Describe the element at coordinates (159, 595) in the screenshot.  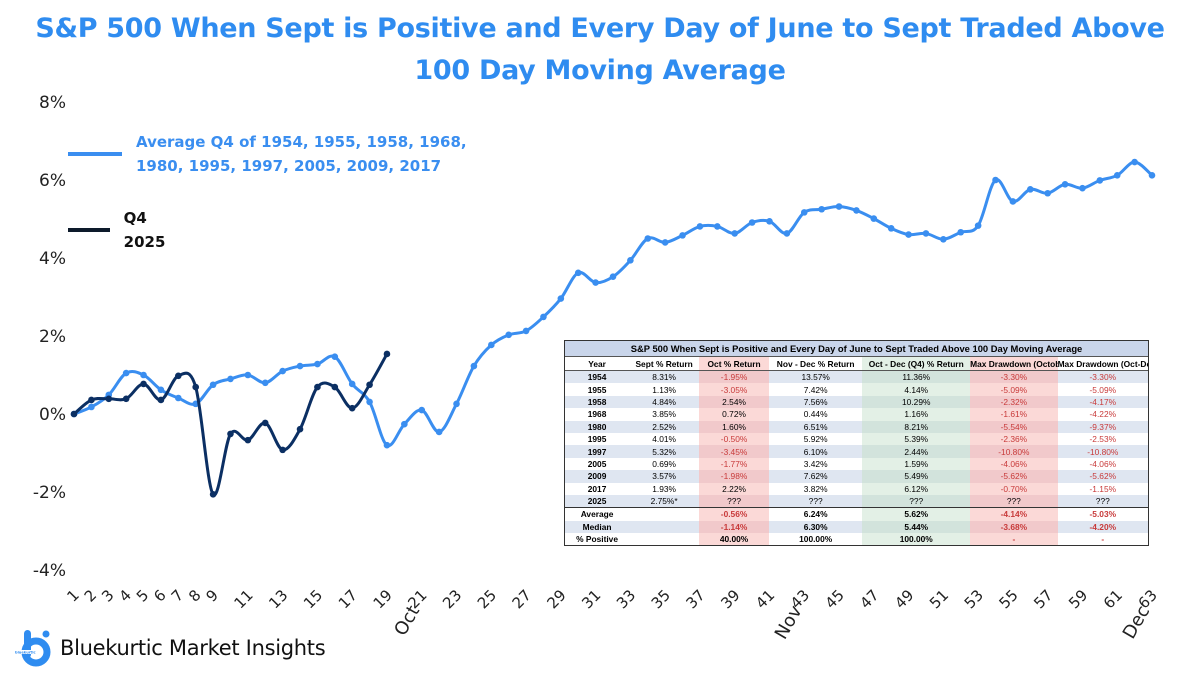
I see `x-tick-label: 6` at that location.